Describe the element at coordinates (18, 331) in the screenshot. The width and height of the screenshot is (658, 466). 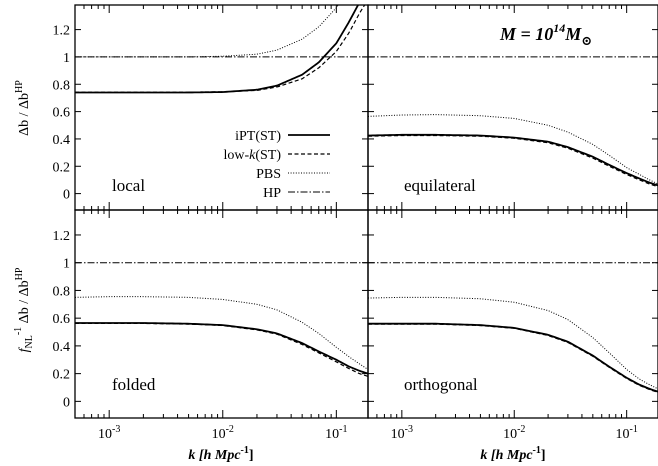
I see `y-axis-label-bottom-sup: -1` at that location.